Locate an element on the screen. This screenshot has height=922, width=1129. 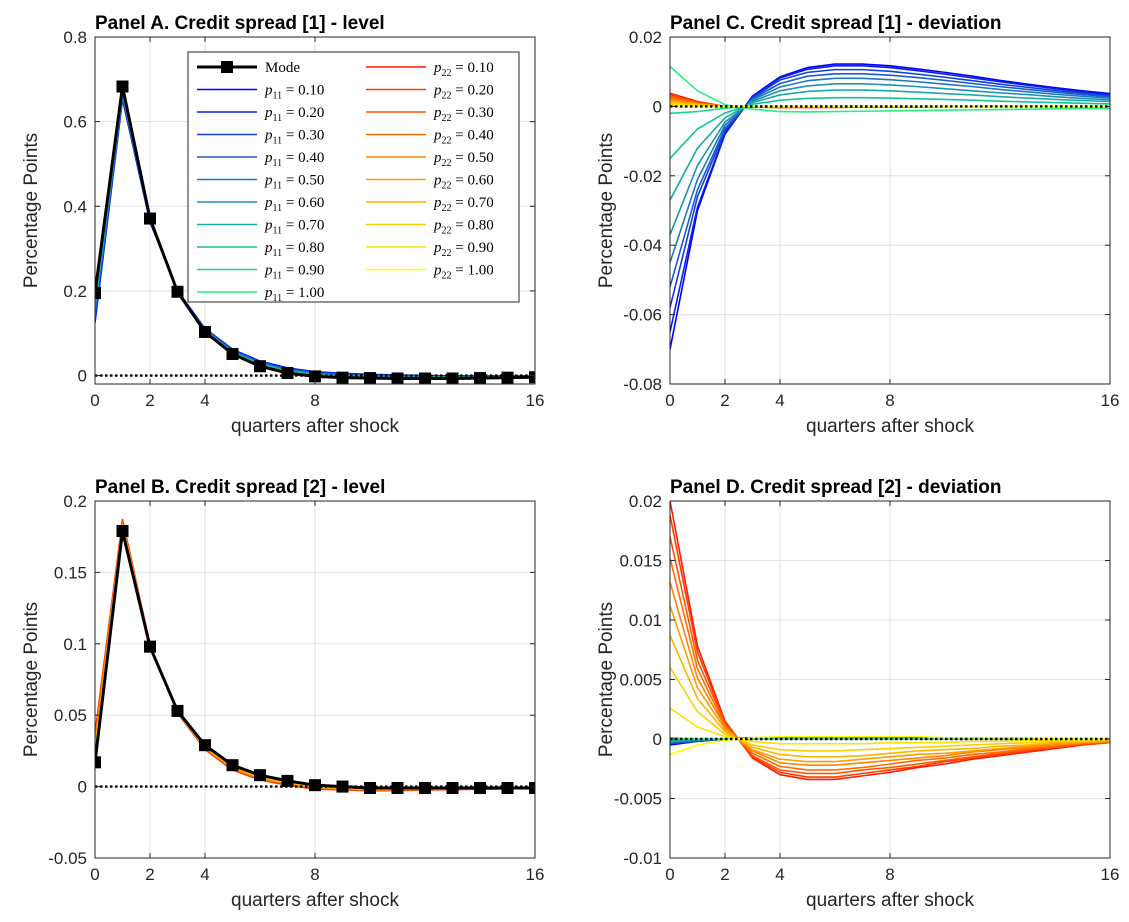
panel-title: Panel D. Credit spread [2] - deviation is located at coordinates (836, 487).